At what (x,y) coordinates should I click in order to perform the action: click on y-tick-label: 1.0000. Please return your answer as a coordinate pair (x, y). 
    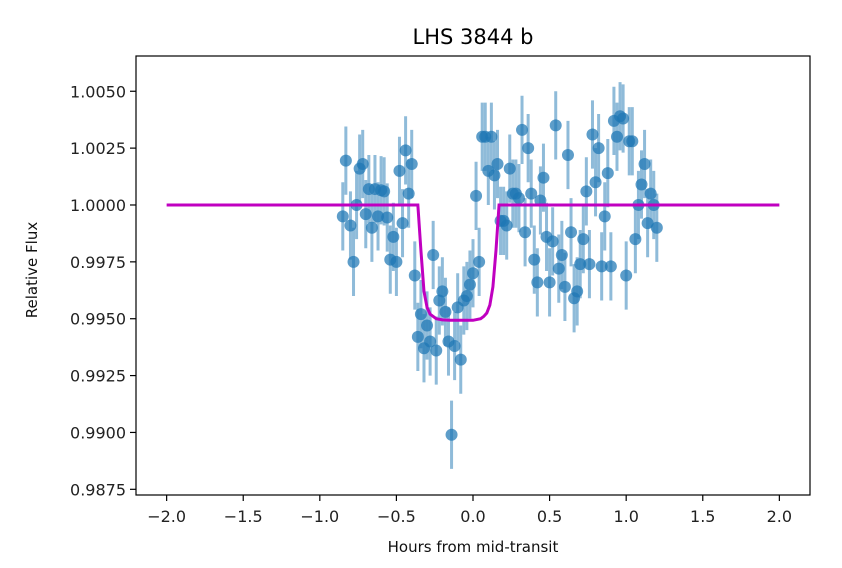
    Looking at the image, I should click on (98, 205).